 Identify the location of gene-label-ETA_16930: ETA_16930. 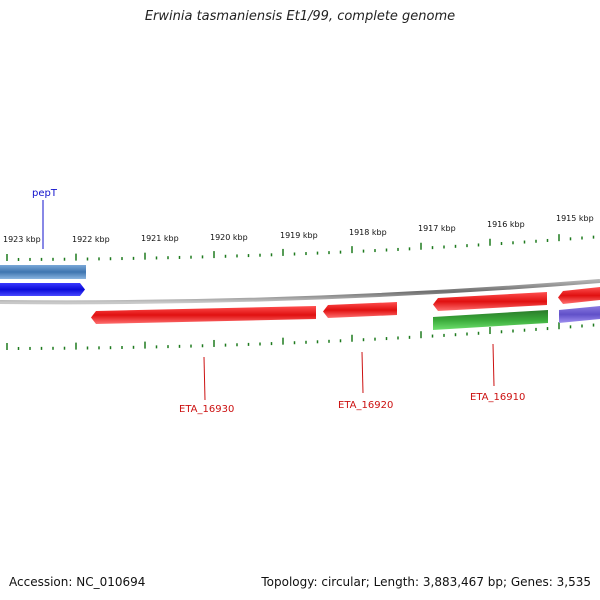
(206, 409).